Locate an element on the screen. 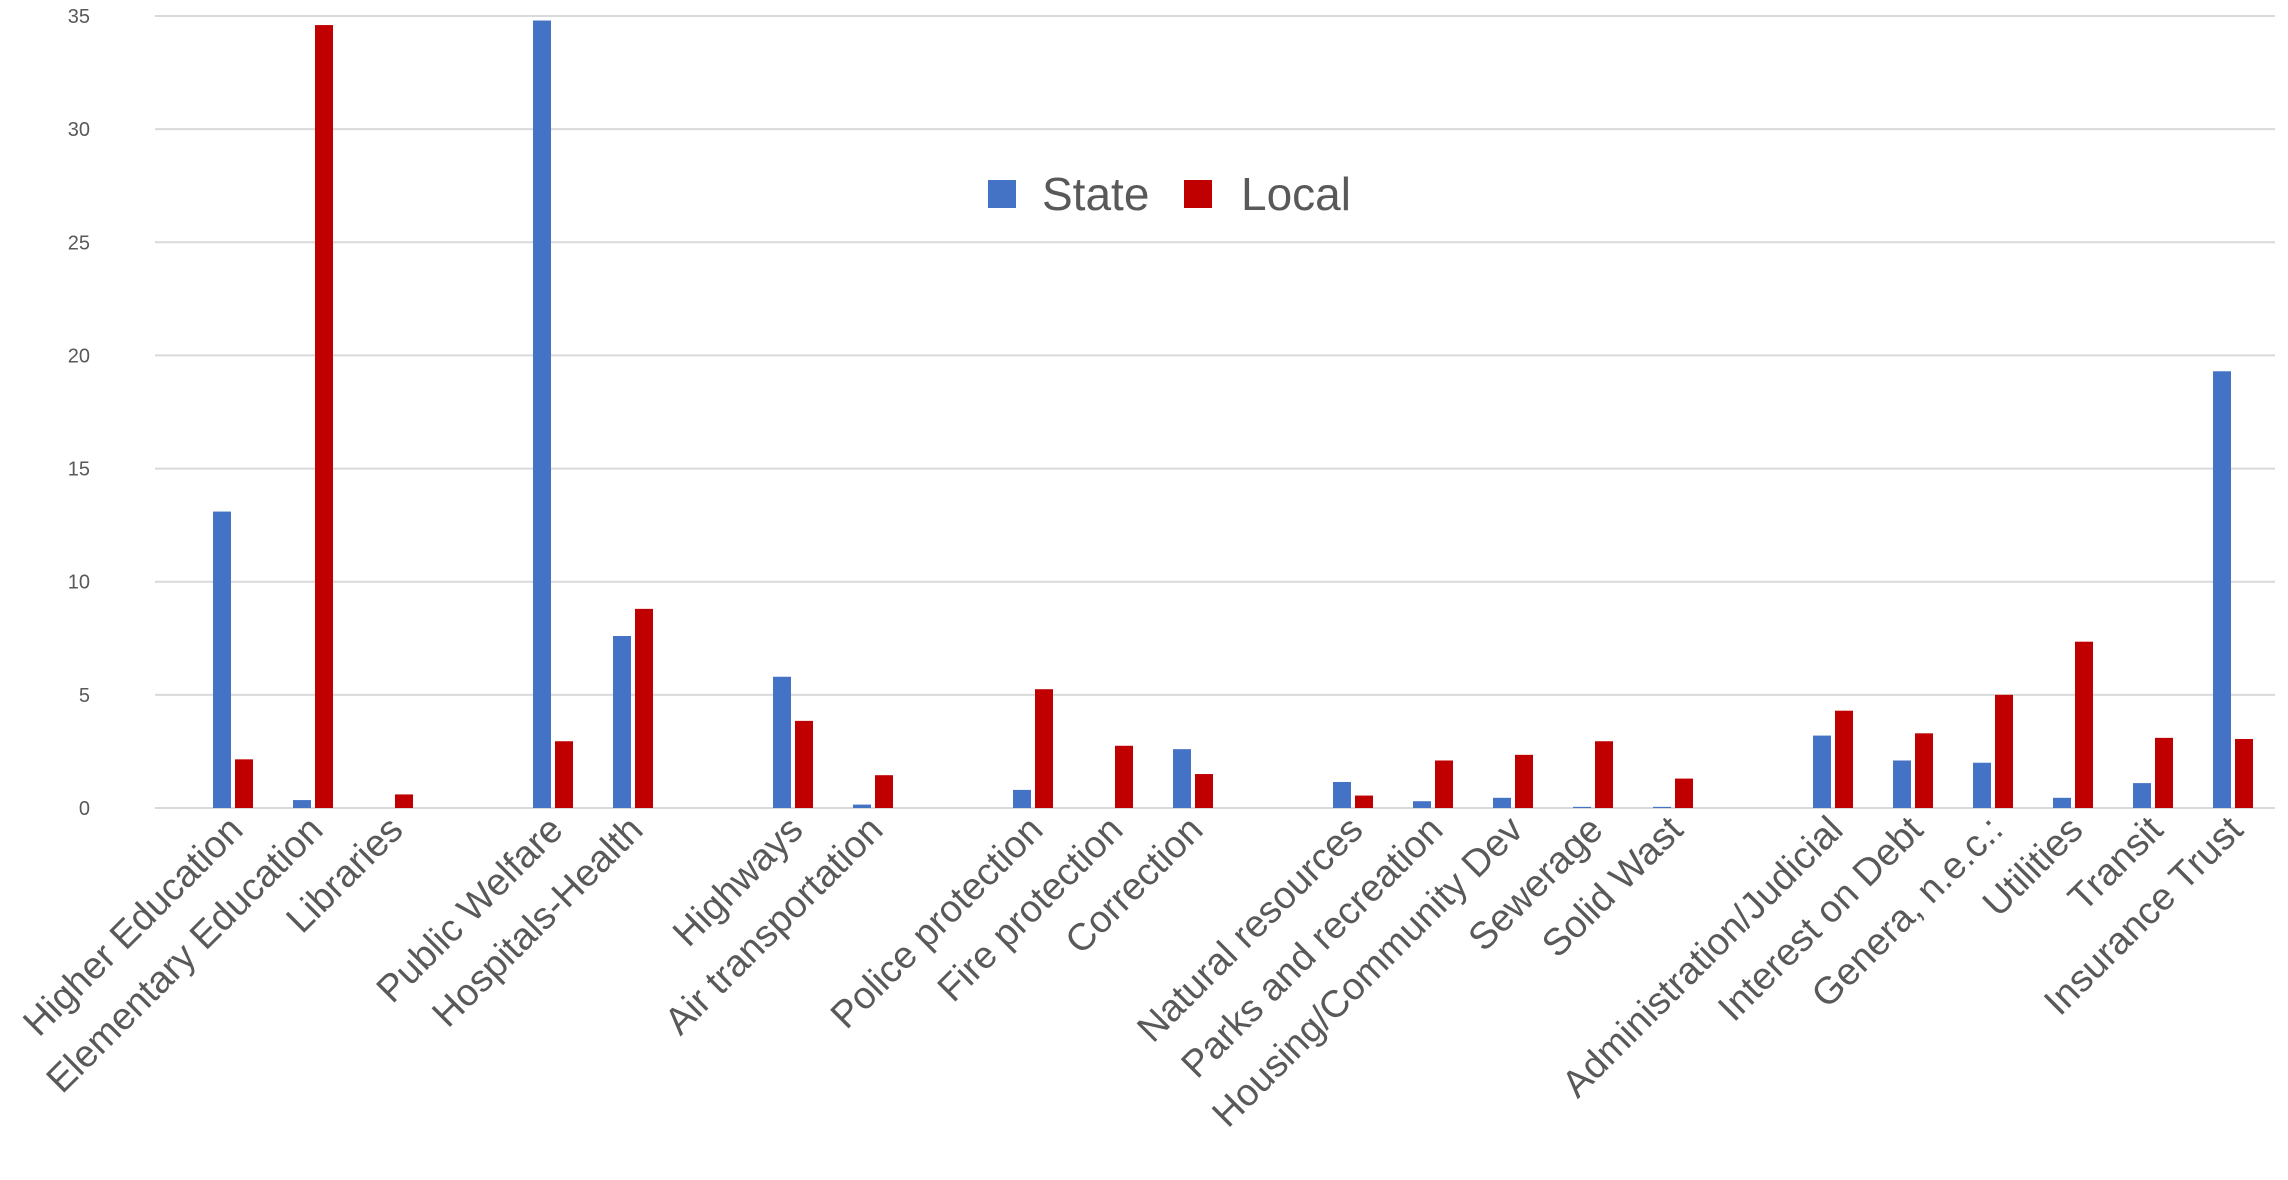 This screenshot has width=2288, height=1180. y-tick-label: 35 is located at coordinates (79, 17).